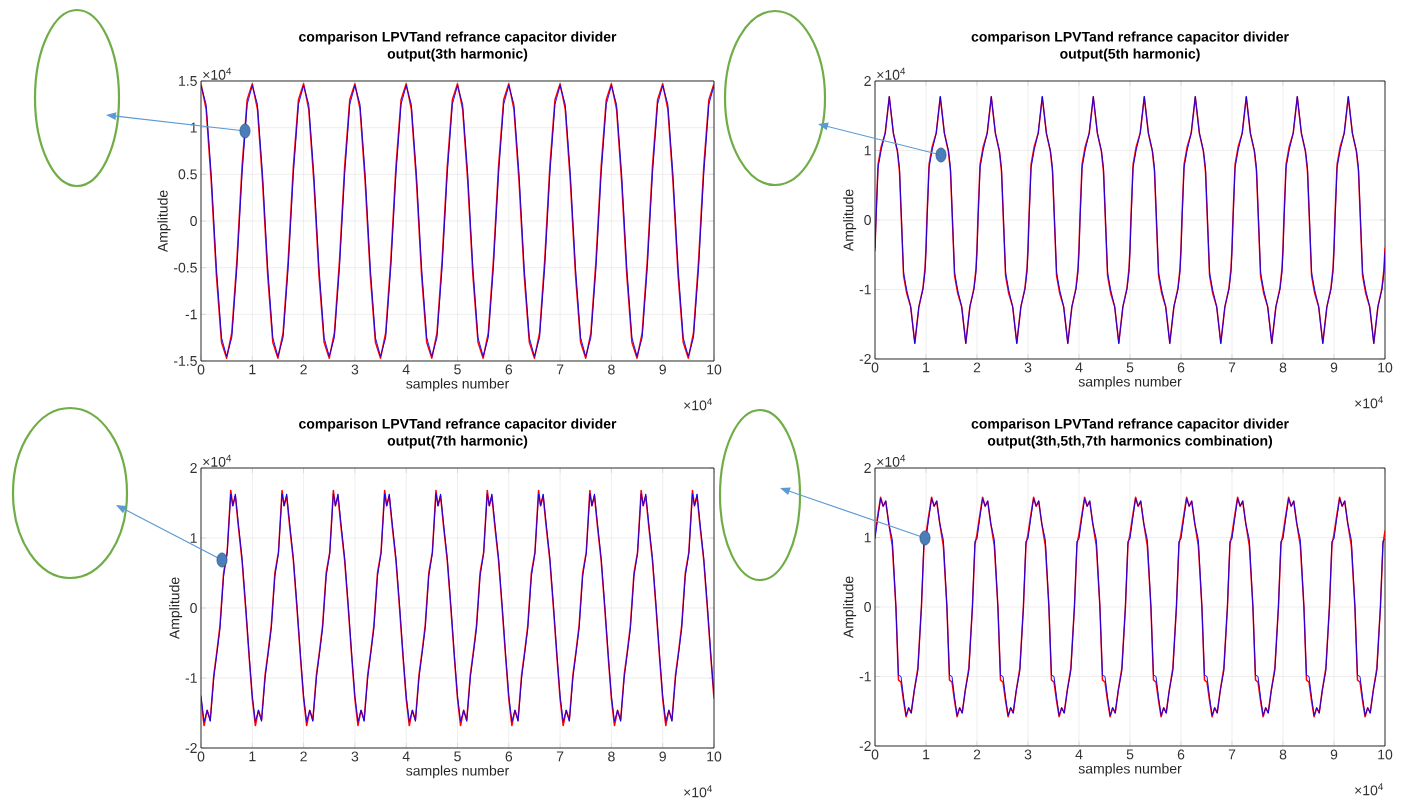 The width and height of the screenshot is (1403, 801). Describe the element at coordinates (1130, 433) in the screenshot. I see `chart-title: comparison LPVTand refrance capacitor divider output(3th,5th,7th harmonics combination)` at that location.